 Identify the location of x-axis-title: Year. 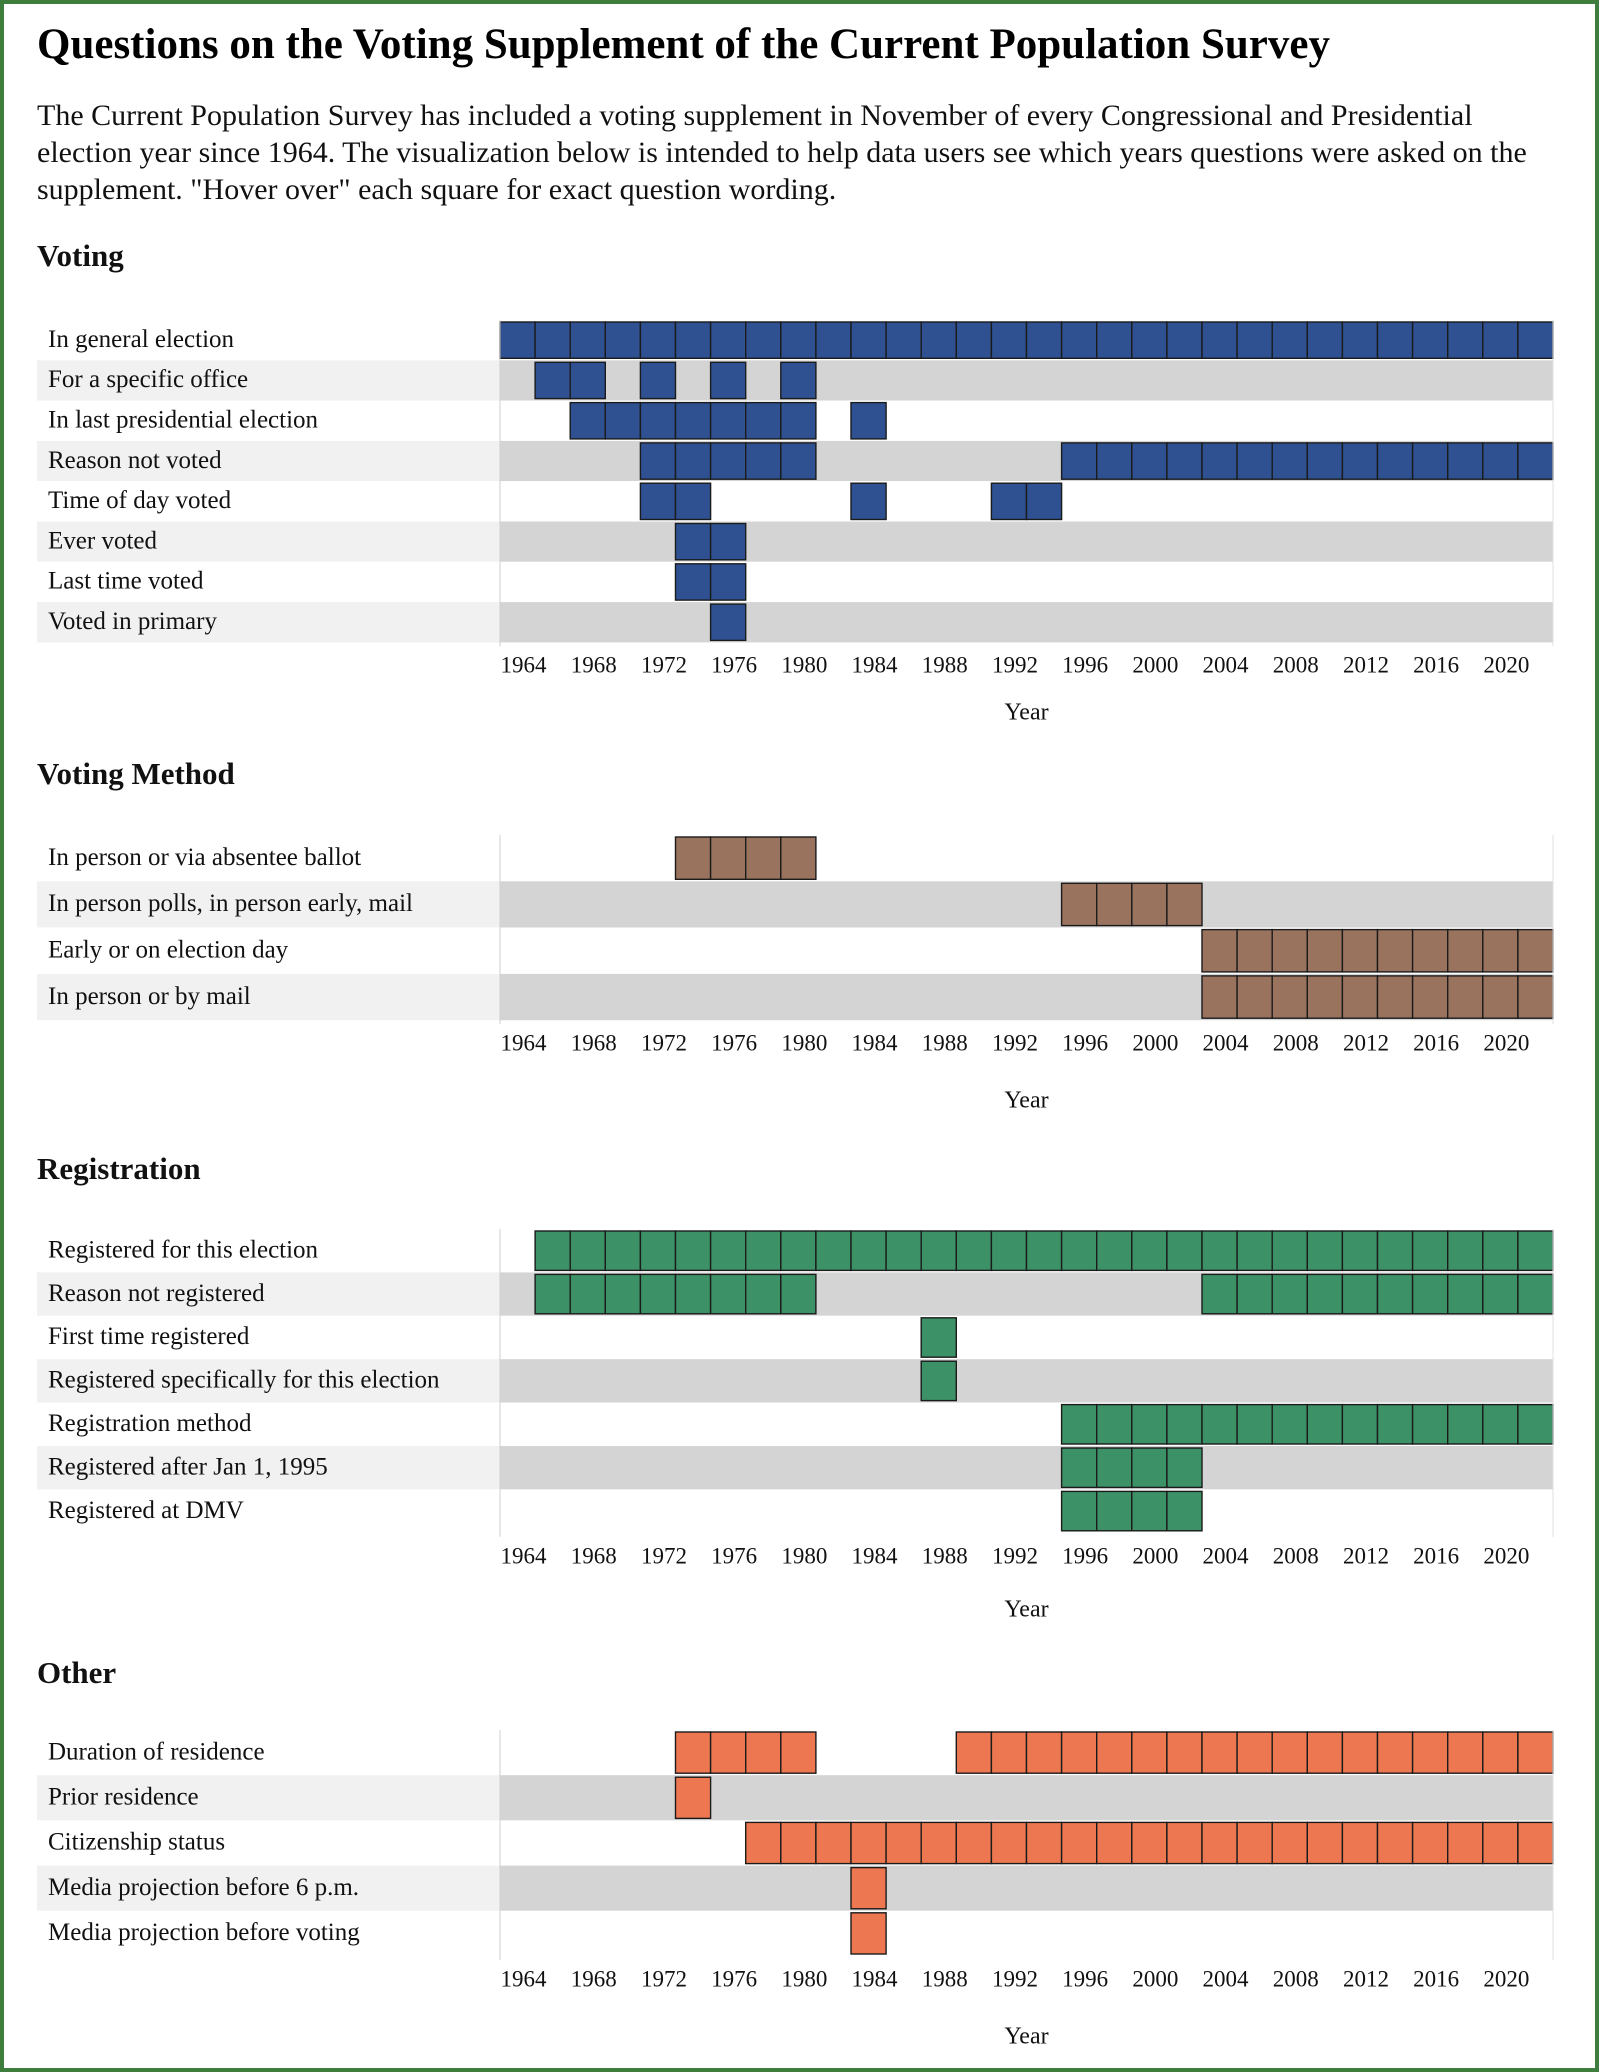
(1026, 1610).